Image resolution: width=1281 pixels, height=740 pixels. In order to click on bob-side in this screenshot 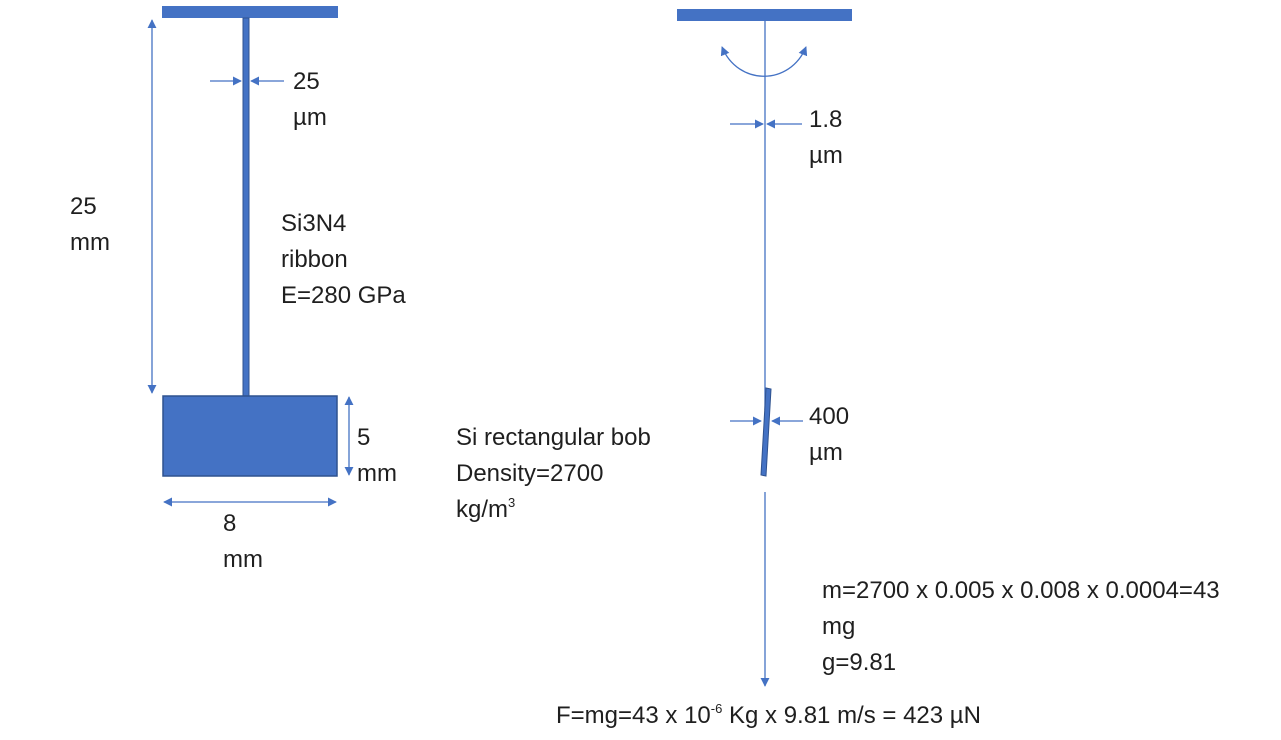, I will do `click(766, 432)`.